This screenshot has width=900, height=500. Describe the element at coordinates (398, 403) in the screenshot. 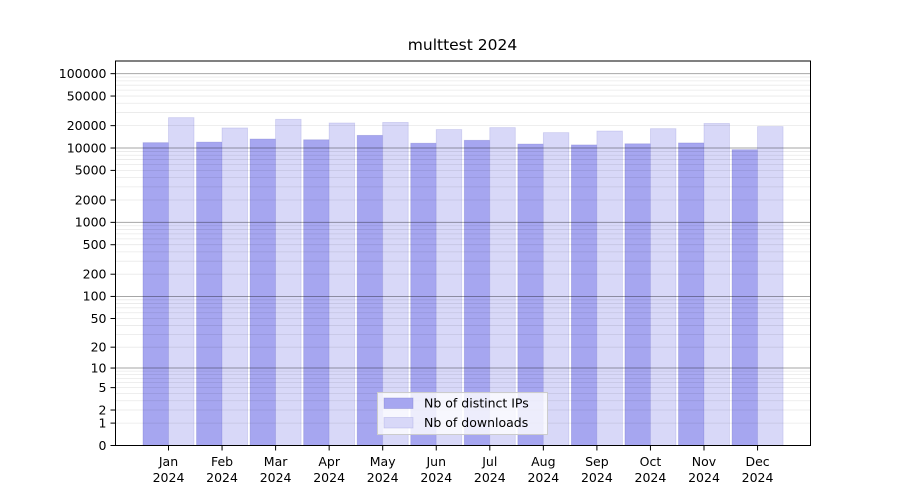

I see `legend-swatch-distinct-ips` at that location.